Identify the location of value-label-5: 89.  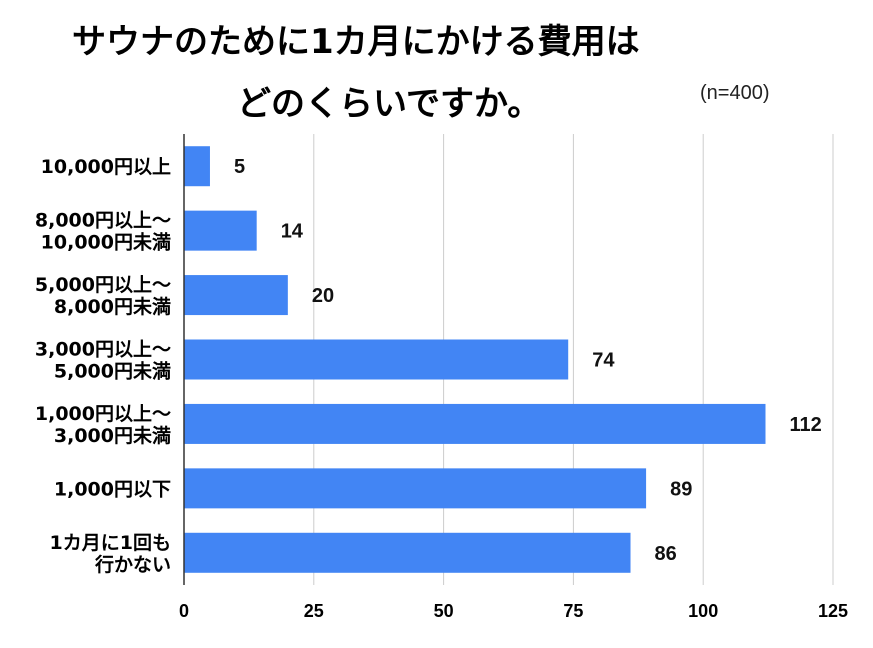
(681, 489).